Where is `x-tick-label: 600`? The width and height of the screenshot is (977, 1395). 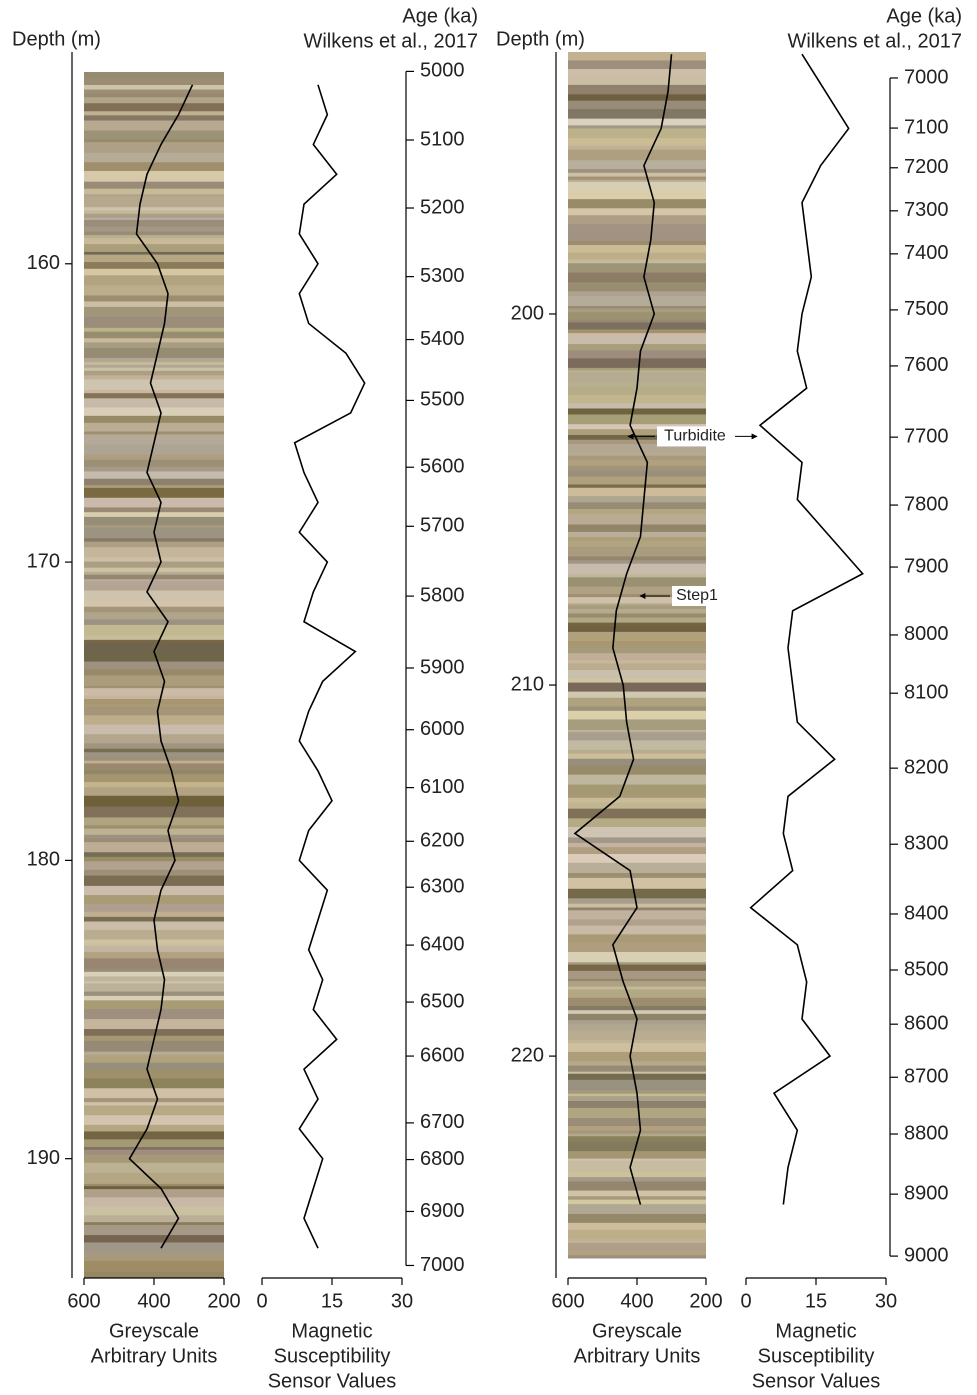
x-tick-label: 600 is located at coordinates (83, 1301).